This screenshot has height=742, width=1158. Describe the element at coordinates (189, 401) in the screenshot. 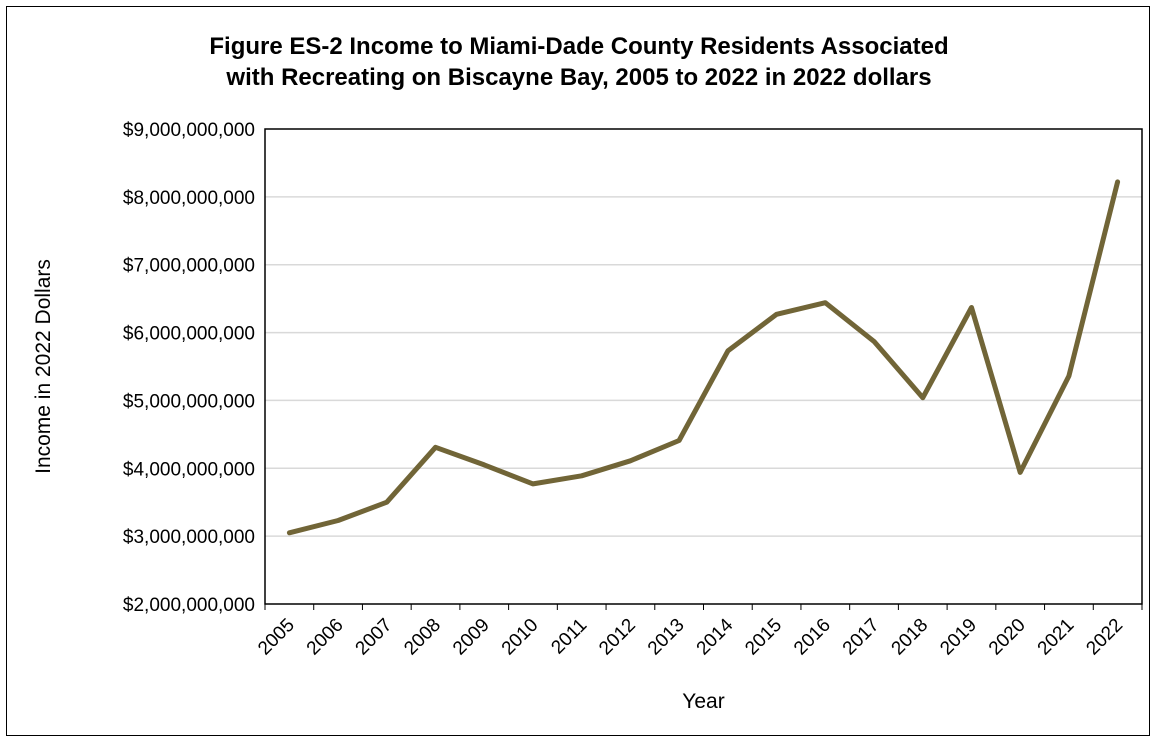

I see `y-tick-label: $5,000,000,000` at that location.